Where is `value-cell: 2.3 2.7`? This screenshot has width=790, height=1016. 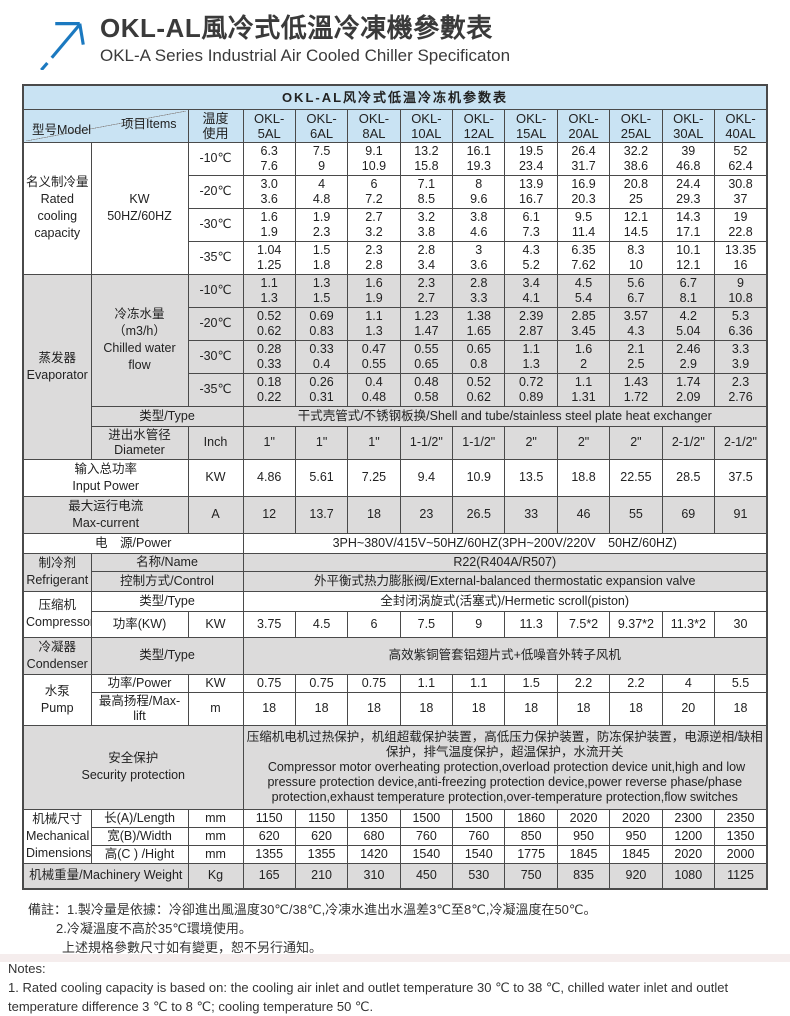
value-cell: 2.3 2.7 is located at coordinates (426, 290).